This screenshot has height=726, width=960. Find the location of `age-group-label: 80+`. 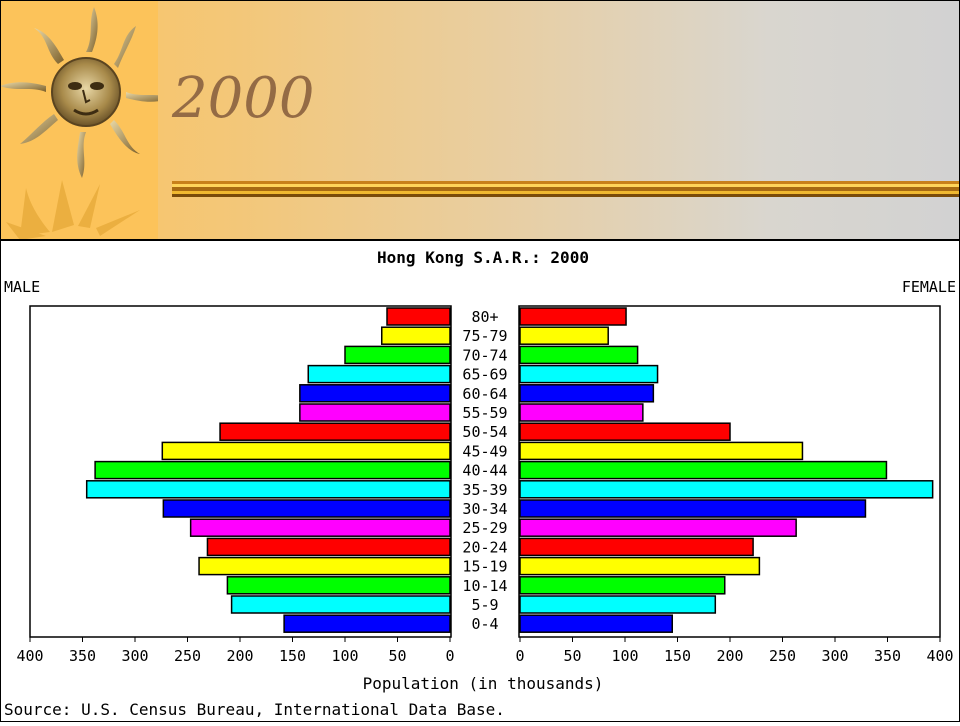

age-group-label: 80+ is located at coordinates (484, 317).